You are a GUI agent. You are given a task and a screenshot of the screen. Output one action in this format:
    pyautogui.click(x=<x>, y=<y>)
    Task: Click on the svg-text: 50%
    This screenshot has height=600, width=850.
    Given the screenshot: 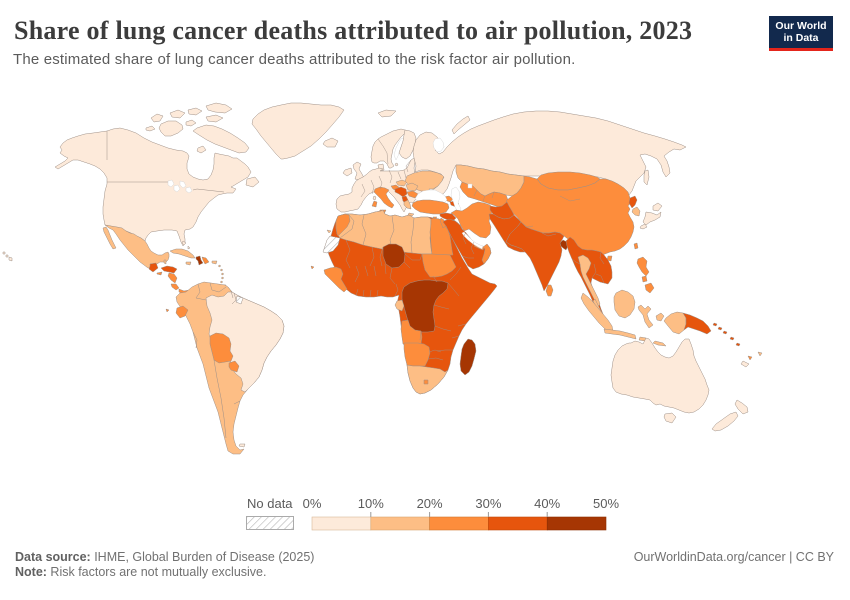 What is the action you would take?
    pyautogui.click(x=606, y=503)
    